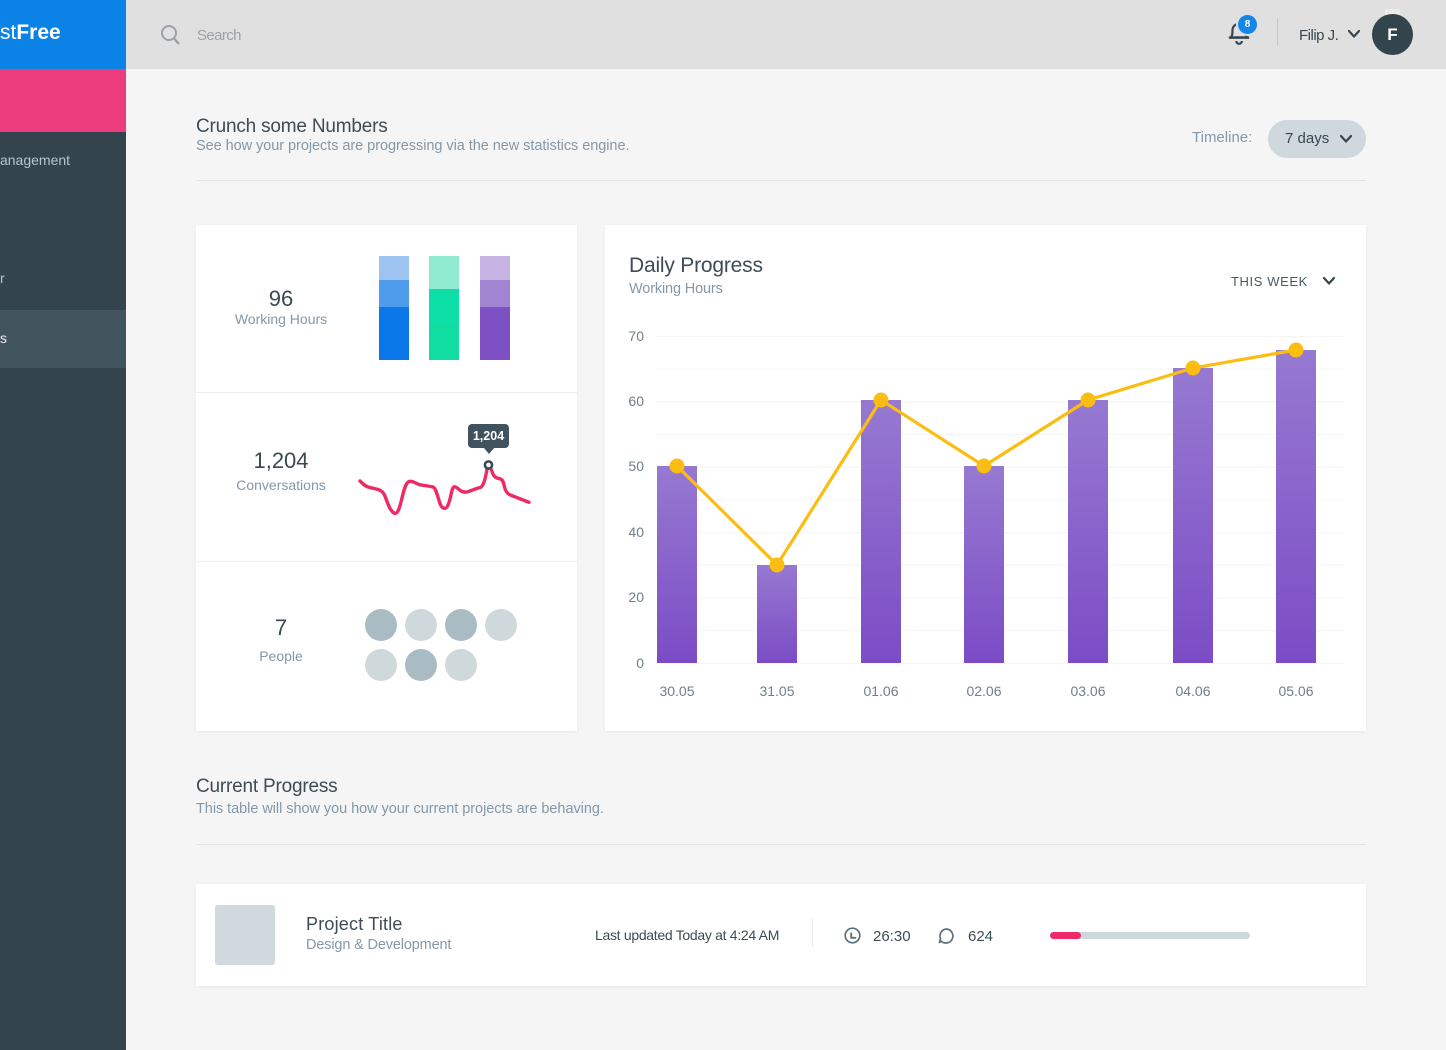 This screenshot has height=1050, width=1446. Describe the element at coordinates (1087, 691) in the screenshot. I see `svg-text: 03.06` at that location.